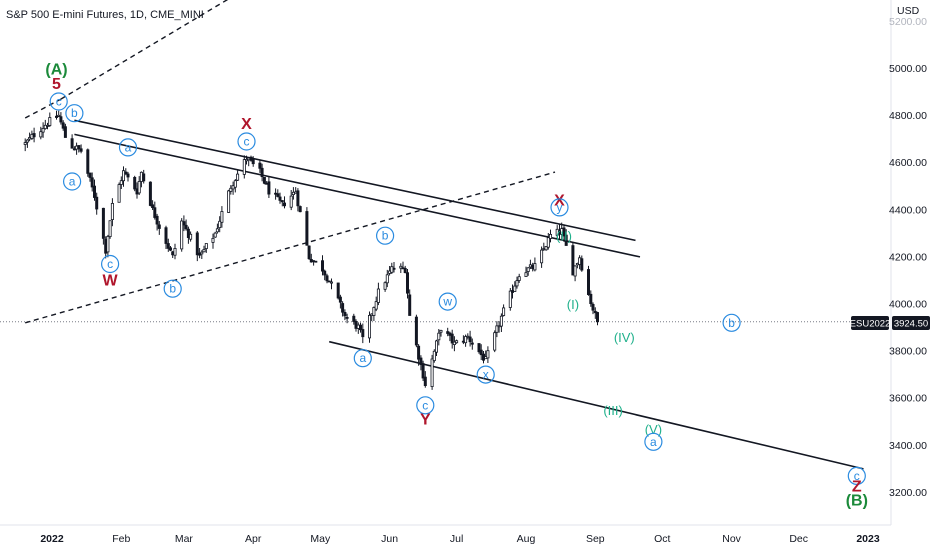 This screenshot has width=932, height=550. Describe the element at coordinates (389, 539) in the screenshot. I see `time-tick: Jun` at that location.